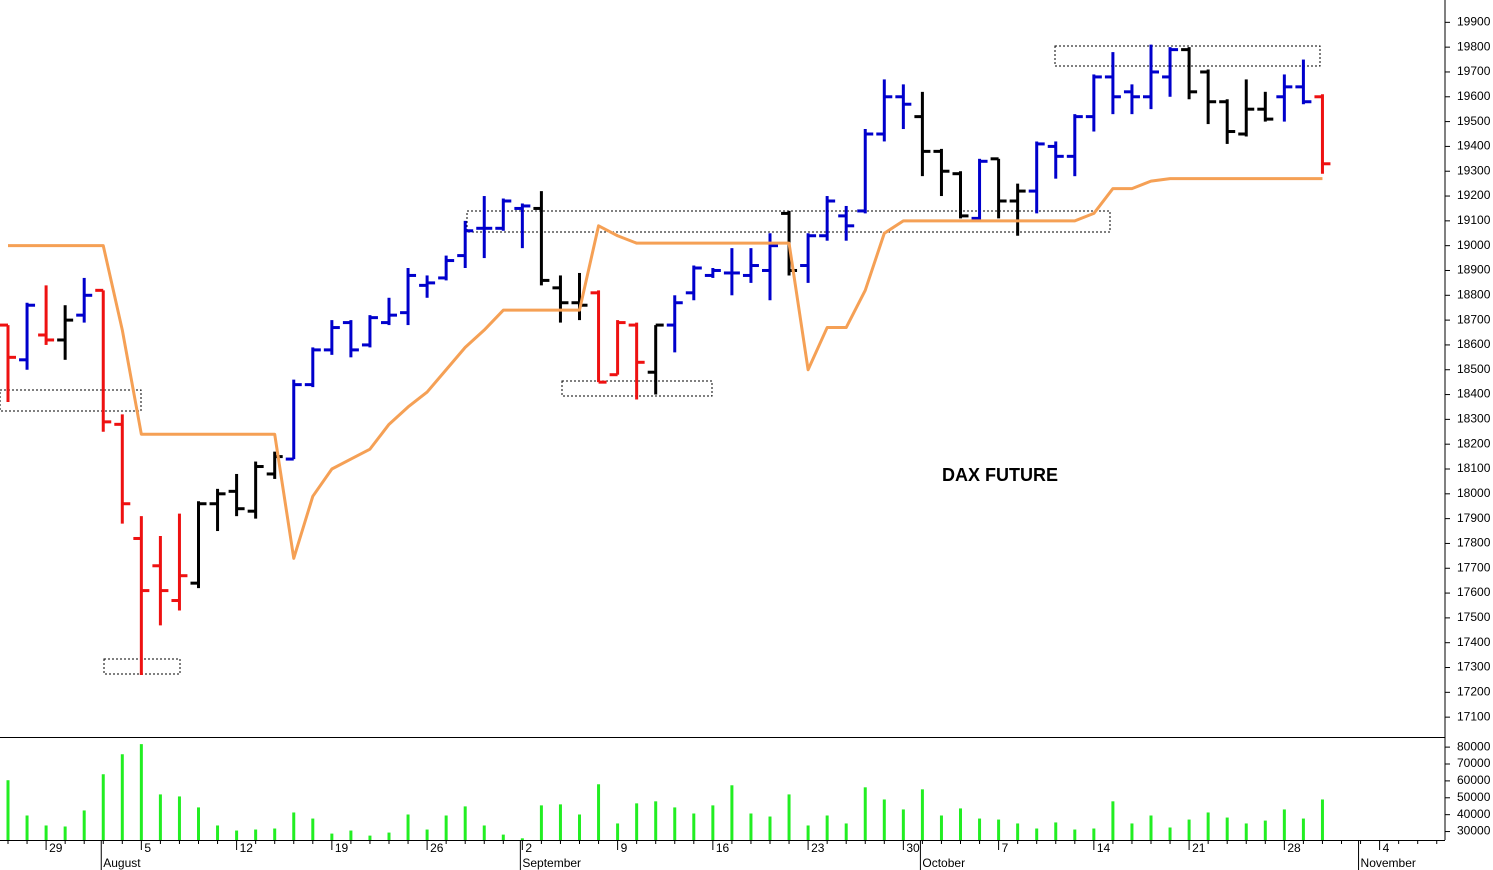  I want to click on y-tick-label: 17100, so click(1474, 716).